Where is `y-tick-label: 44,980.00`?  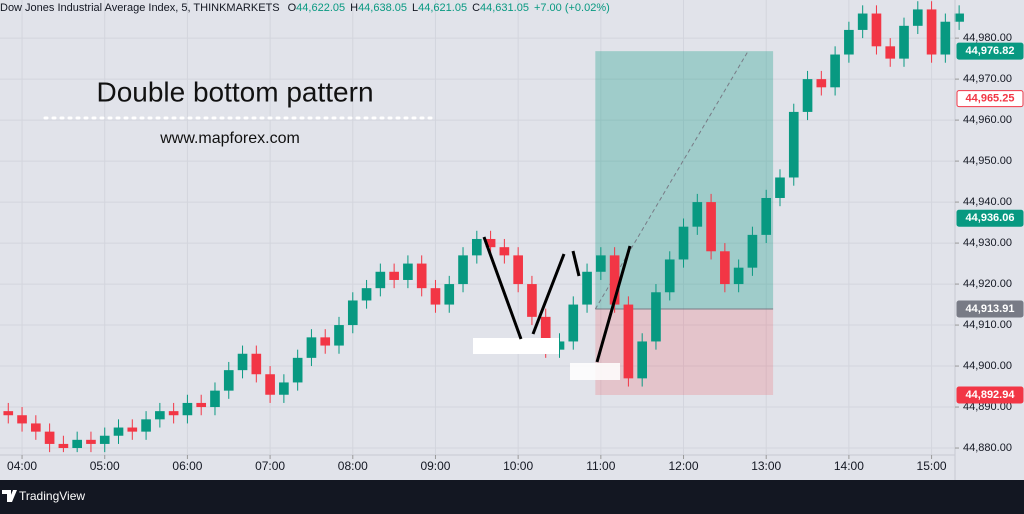 y-tick-label: 44,980.00 is located at coordinates (987, 38).